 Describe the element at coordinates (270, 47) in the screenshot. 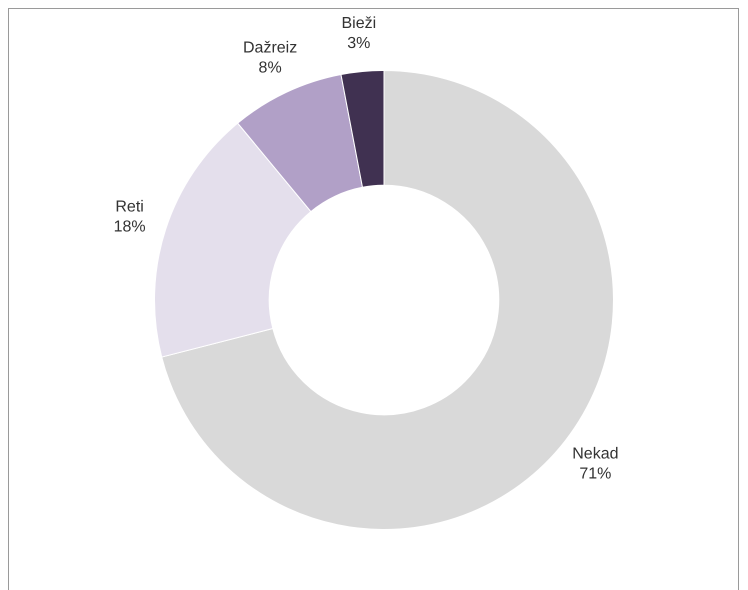

I see `slice-label: Dažreiz` at that location.